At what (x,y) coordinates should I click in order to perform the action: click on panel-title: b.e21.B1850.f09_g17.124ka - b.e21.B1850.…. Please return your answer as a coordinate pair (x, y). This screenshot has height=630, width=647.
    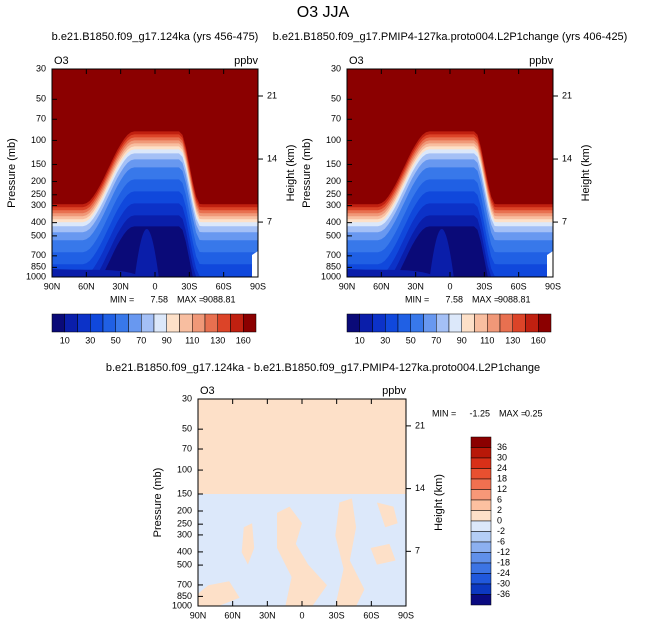
    Looking at the image, I should click on (323, 368).